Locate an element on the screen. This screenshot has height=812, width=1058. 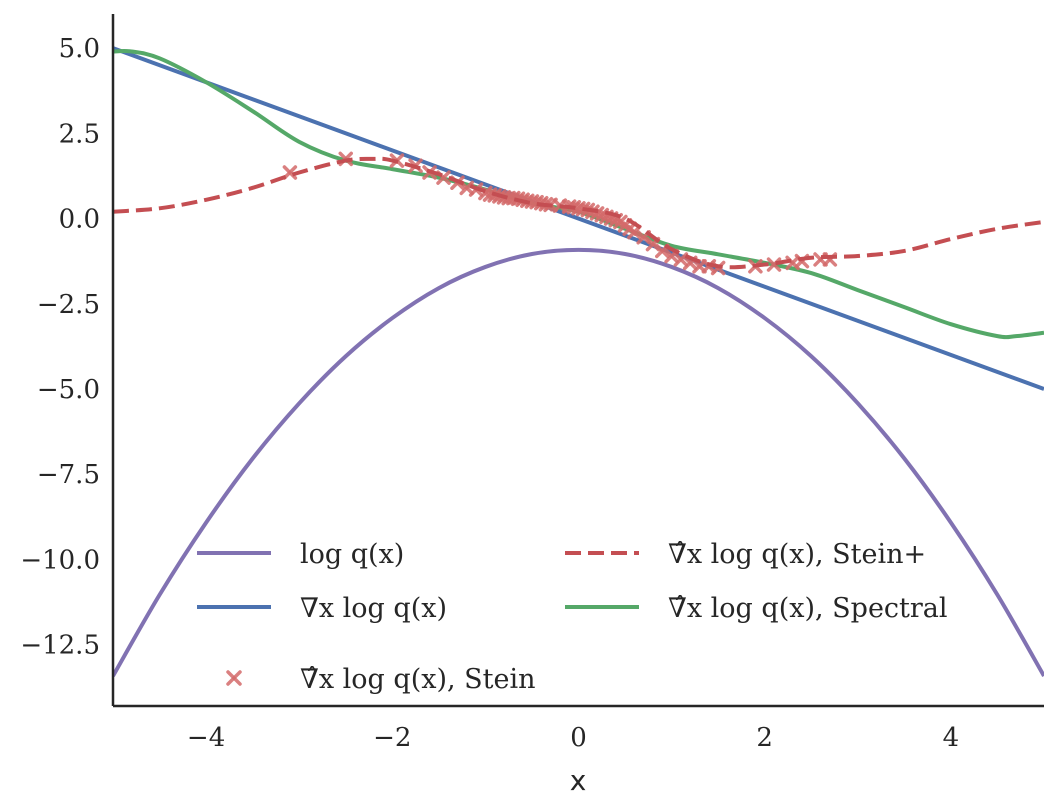
y-tick-label: 5.0 is located at coordinates (79, 49).